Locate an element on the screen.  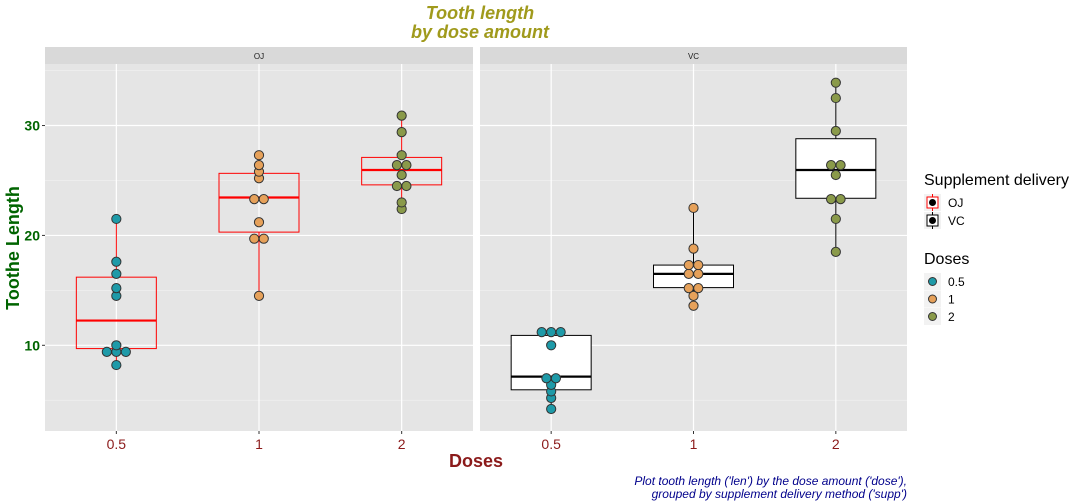
legend-key-dose-0.5 is located at coordinates (932, 281).